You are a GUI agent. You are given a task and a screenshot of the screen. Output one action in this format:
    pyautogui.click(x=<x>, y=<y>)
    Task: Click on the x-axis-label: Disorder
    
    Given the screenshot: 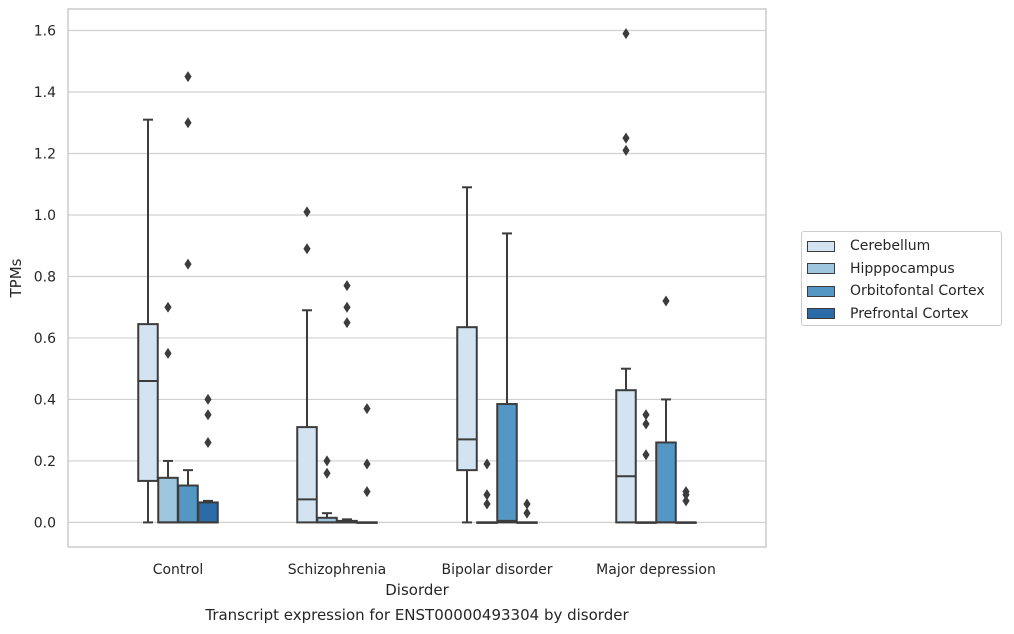 What is the action you would take?
    pyautogui.click(x=417, y=590)
    